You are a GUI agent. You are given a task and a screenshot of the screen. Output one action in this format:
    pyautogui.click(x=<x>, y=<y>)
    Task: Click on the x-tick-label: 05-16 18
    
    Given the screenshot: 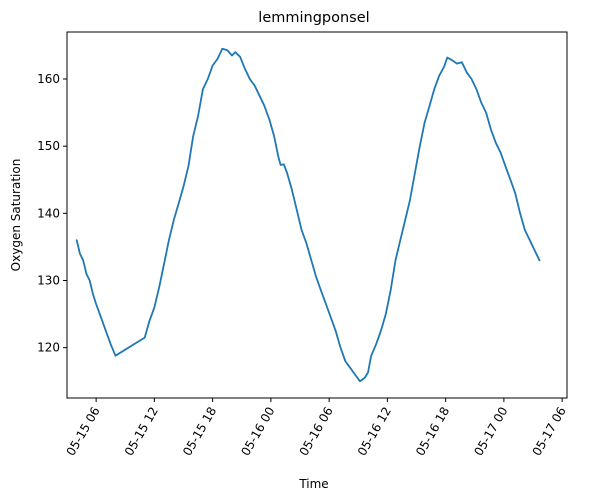 What is the action you would take?
    pyautogui.click(x=432, y=432)
    